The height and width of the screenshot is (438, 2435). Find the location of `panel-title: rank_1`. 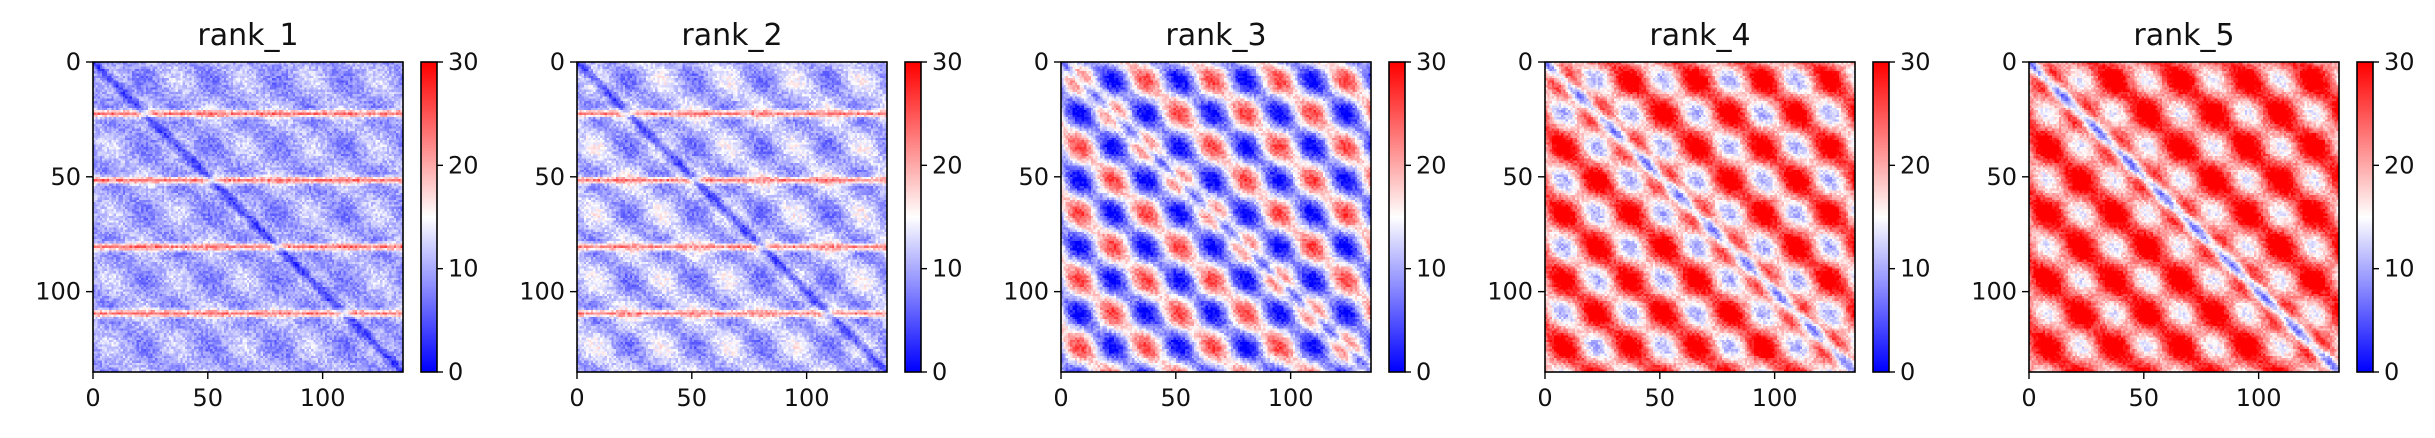

panel-title: rank_1 is located at coordinates (247, 35).